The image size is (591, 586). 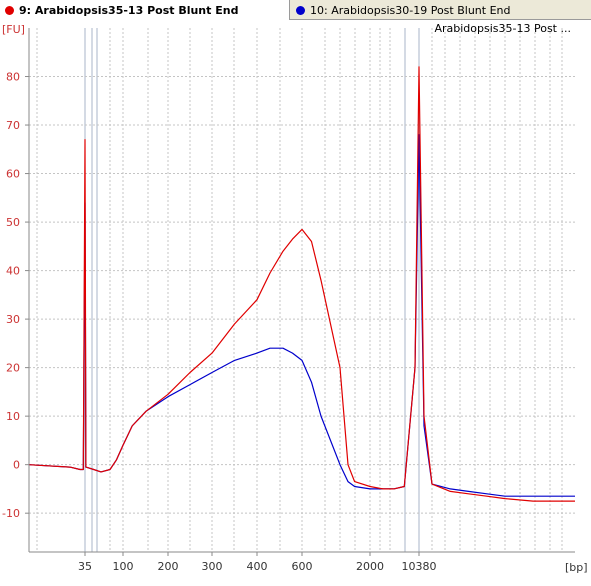 I want to click on y-tick-label: 60, so click(x=13, y=174).